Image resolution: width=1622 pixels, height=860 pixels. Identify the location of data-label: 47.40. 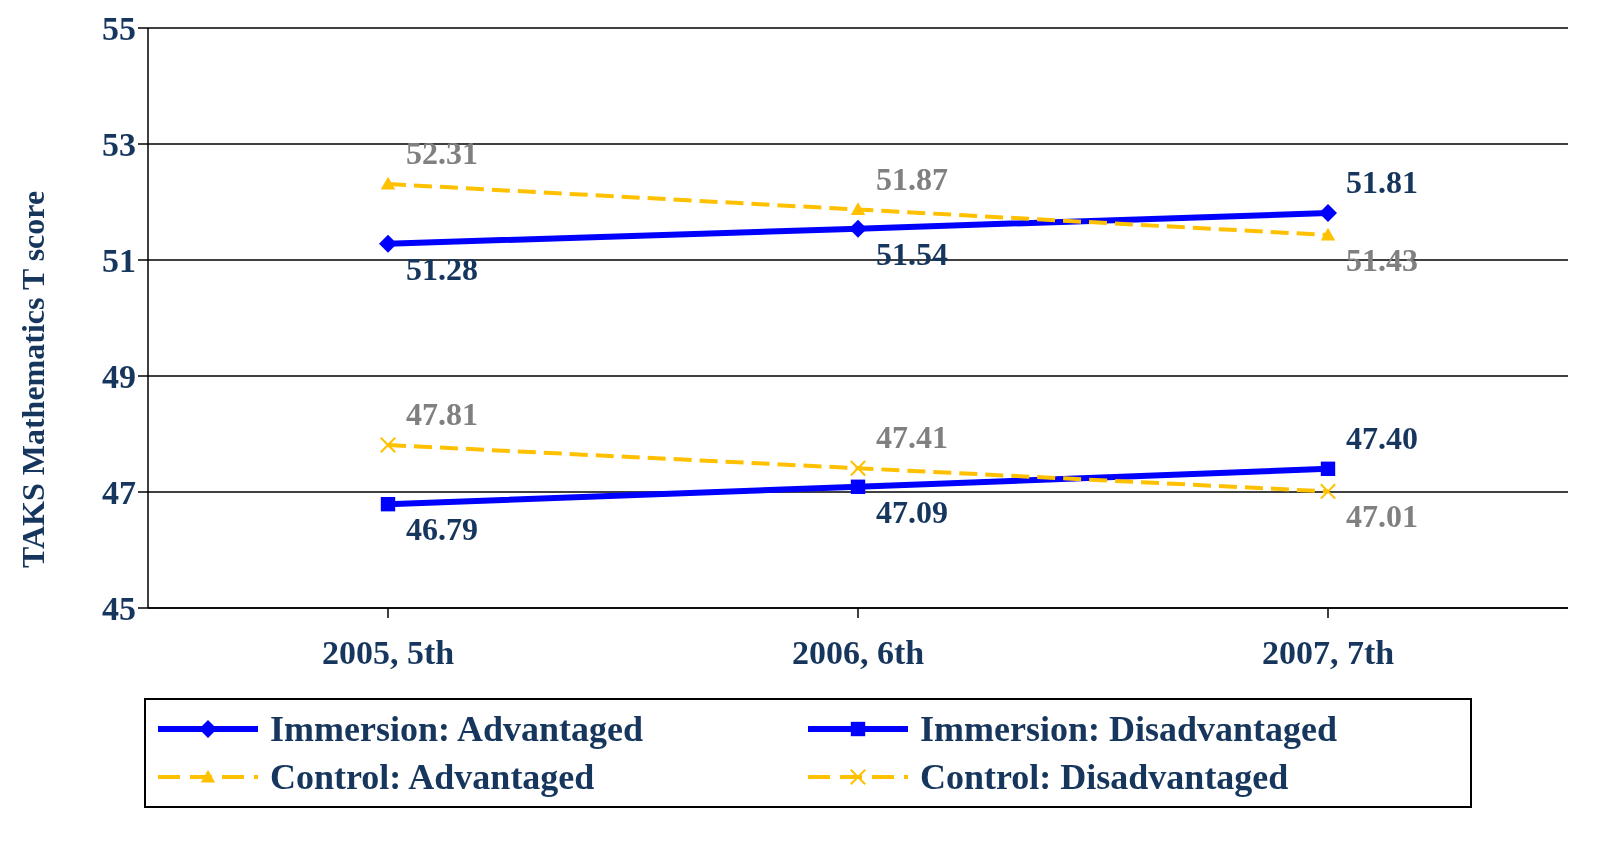
(1382, 437).